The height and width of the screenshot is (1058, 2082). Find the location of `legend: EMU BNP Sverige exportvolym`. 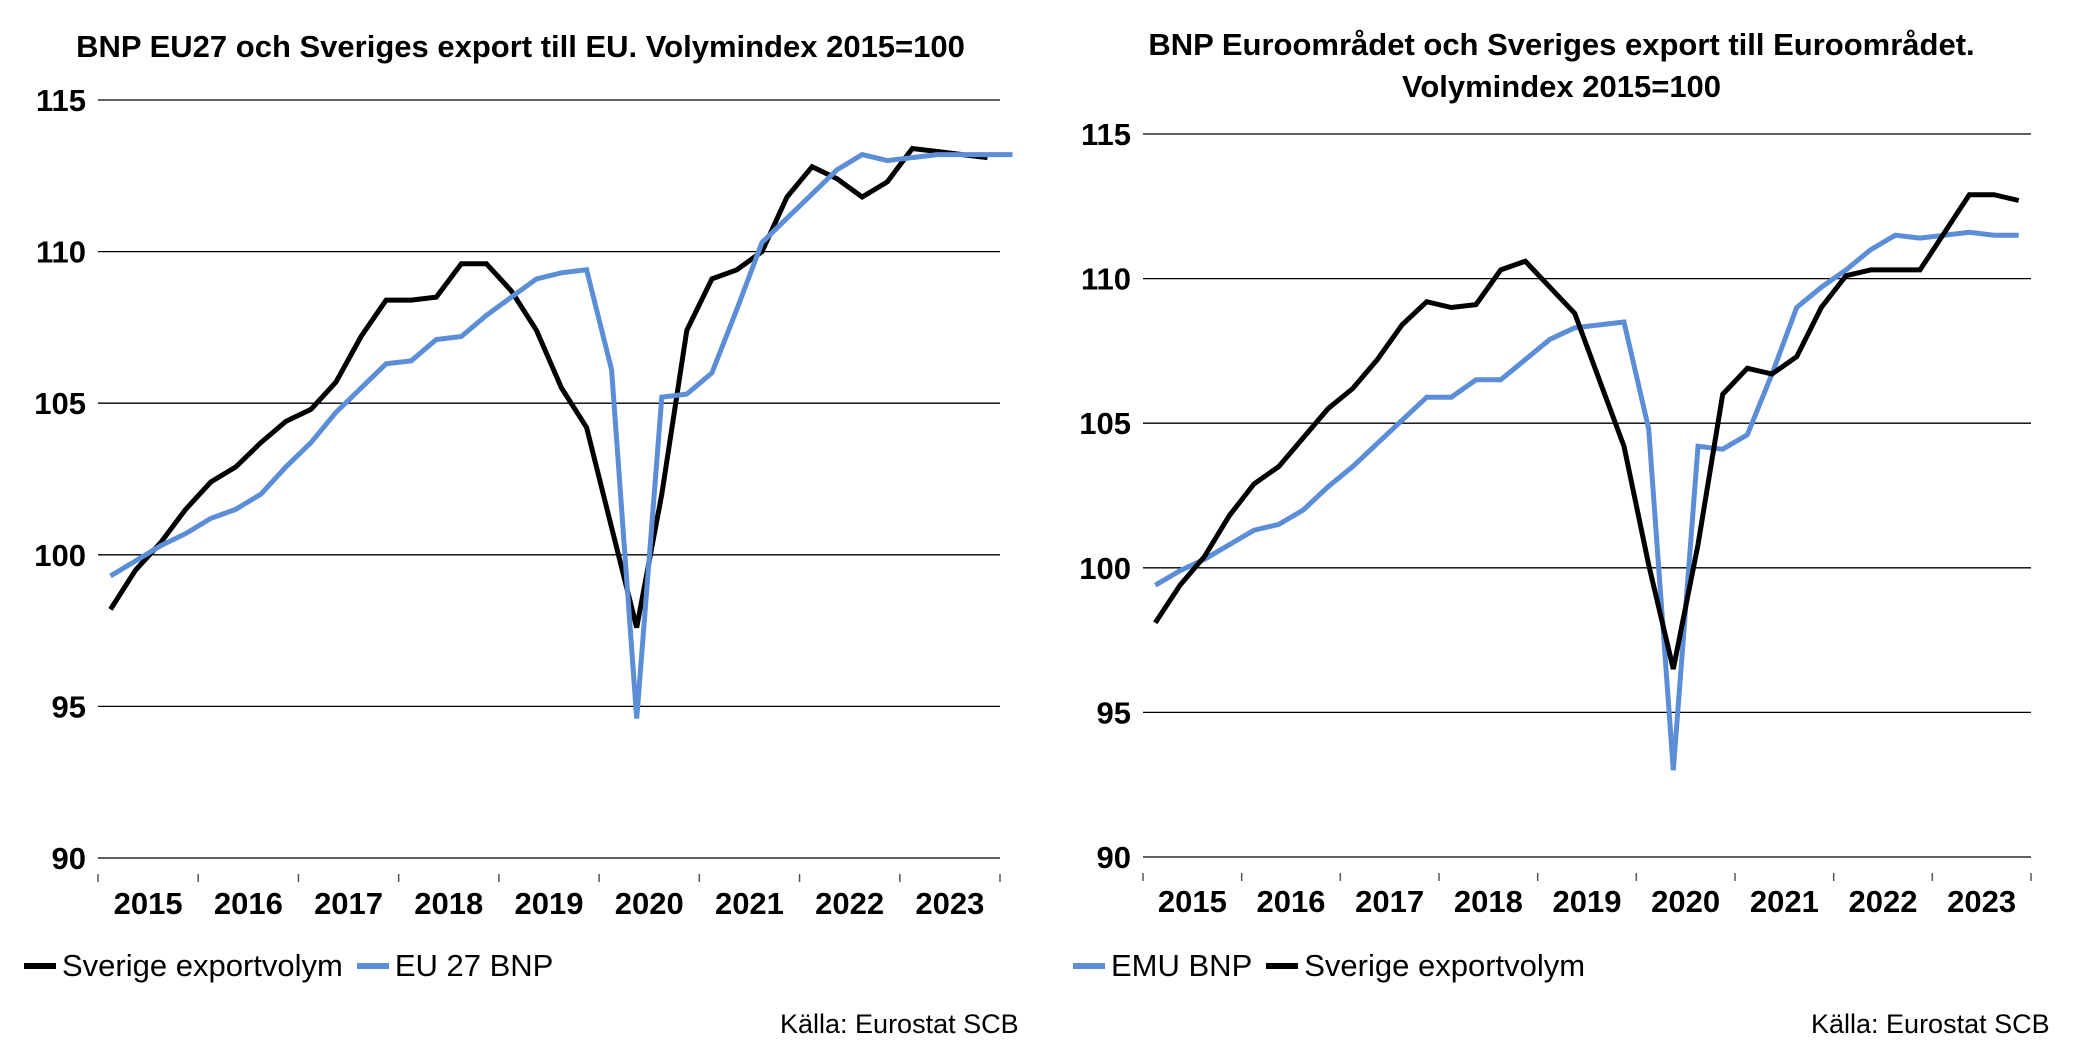

legend: EMU BNP Sverige exportvolym is located at coordinates (1336, 966).